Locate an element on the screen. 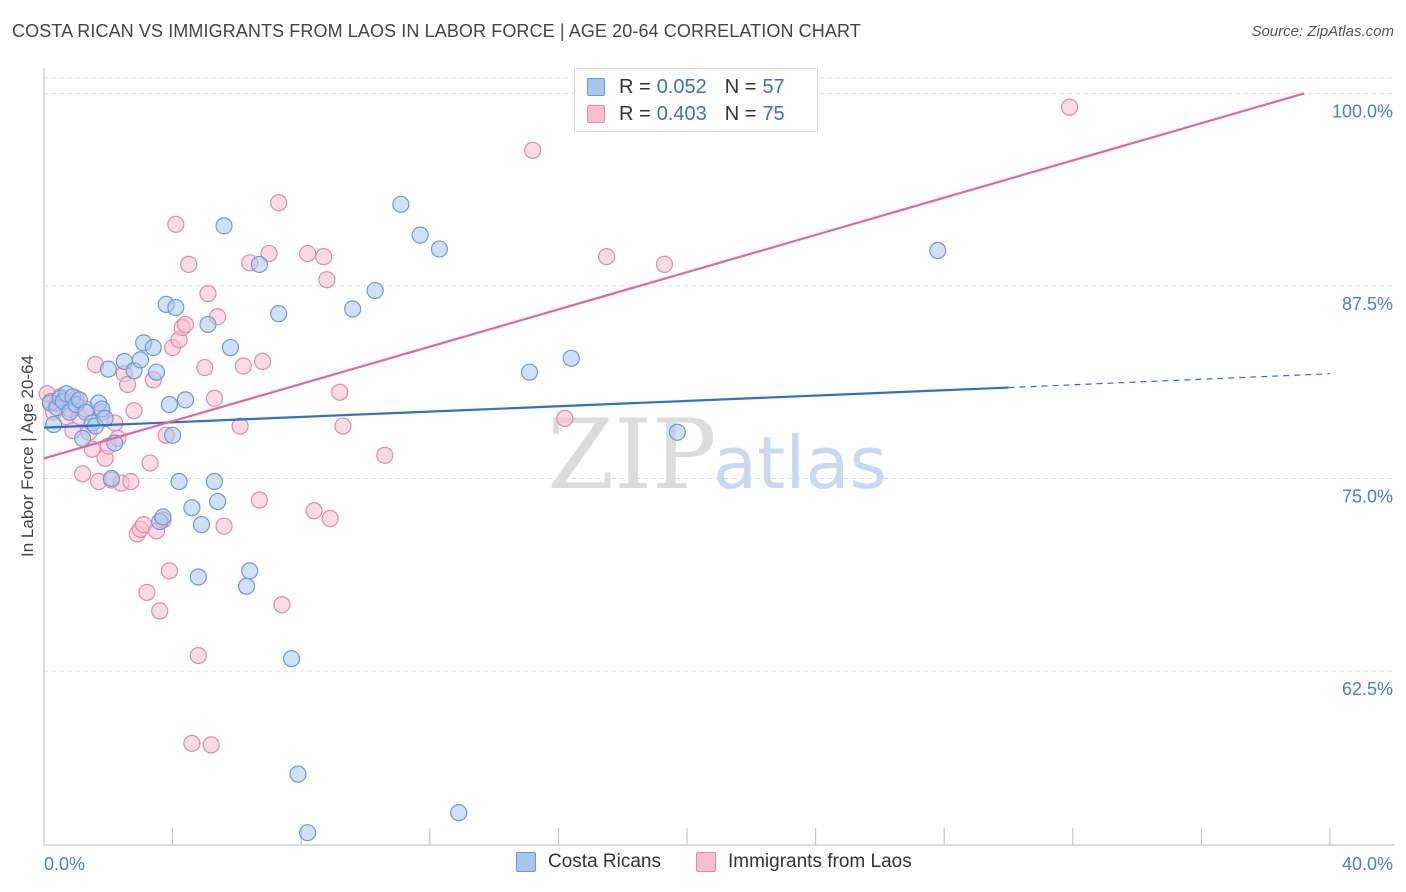 The image size is (1406, 892). y-tick-label: 100.0% is located at coordinates (1362, 111).